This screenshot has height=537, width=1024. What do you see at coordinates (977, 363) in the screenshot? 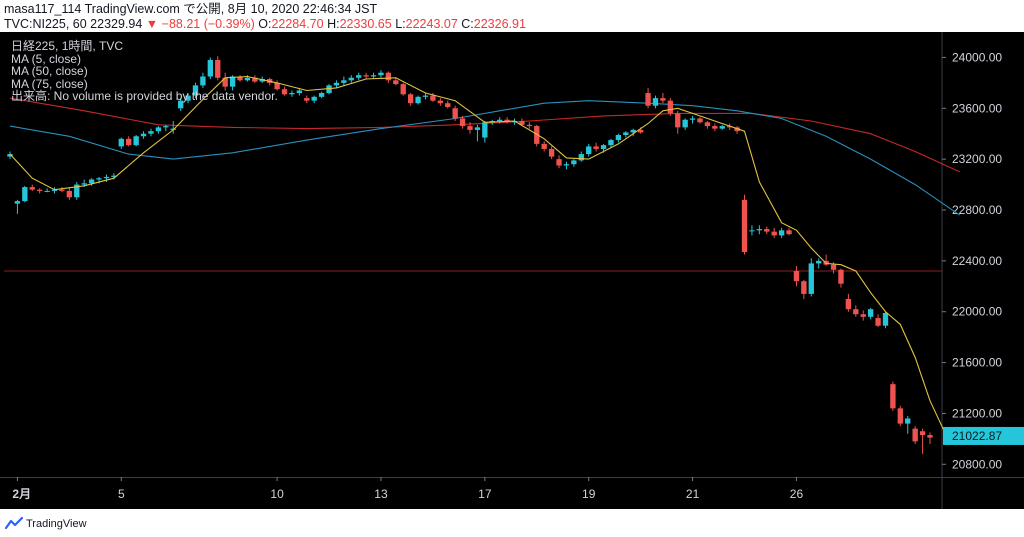
I see `y-tick-label: 21600.00` at bounding box center [977, 363].